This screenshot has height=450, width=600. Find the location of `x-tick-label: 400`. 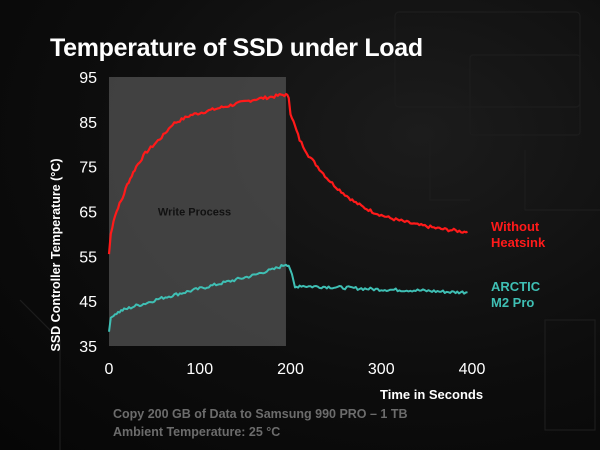

x-tick-label: 400 is located at coordinates (472, 369).